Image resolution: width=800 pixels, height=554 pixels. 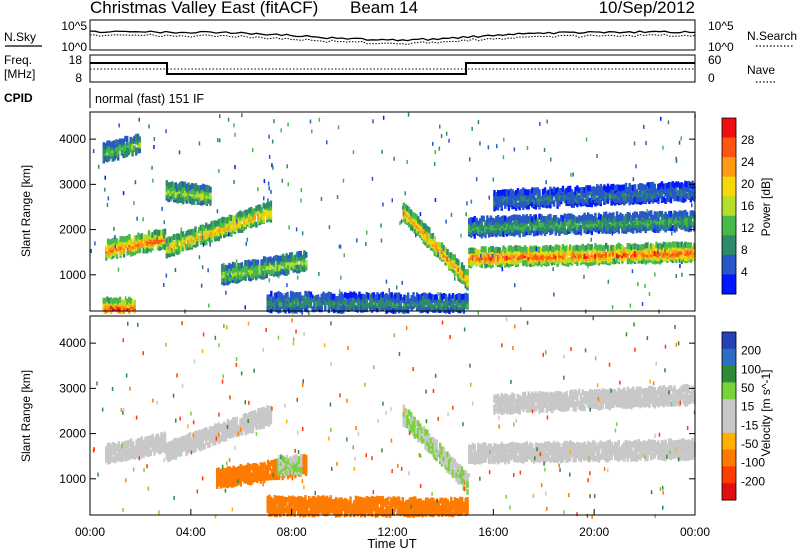 What do you see at coordinates (18, 98) in the screenshot?
I see `cpid-label: CPID` at bounding box center [18, 98].